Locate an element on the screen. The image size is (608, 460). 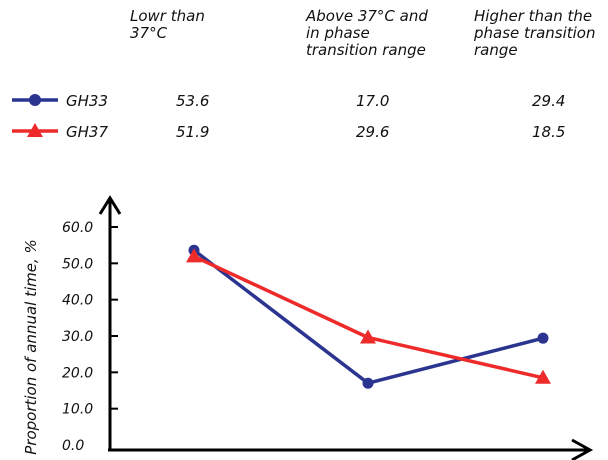
cell-gh33-phase: 17.0 is located at coordinates (373, 101).